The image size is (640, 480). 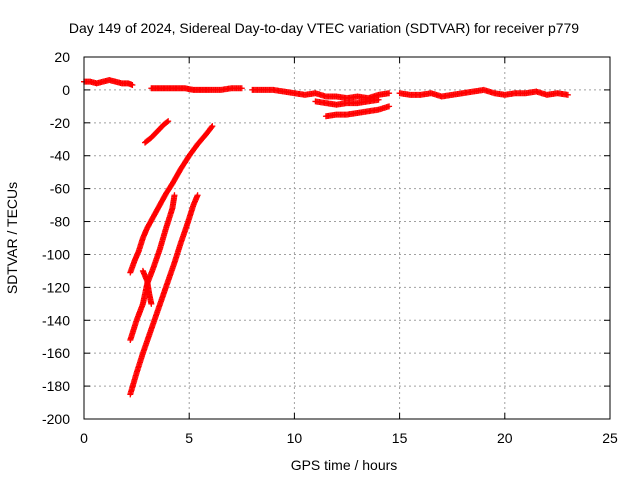 I want to click on x-tick-label: 10, so click(x=295, y=438).